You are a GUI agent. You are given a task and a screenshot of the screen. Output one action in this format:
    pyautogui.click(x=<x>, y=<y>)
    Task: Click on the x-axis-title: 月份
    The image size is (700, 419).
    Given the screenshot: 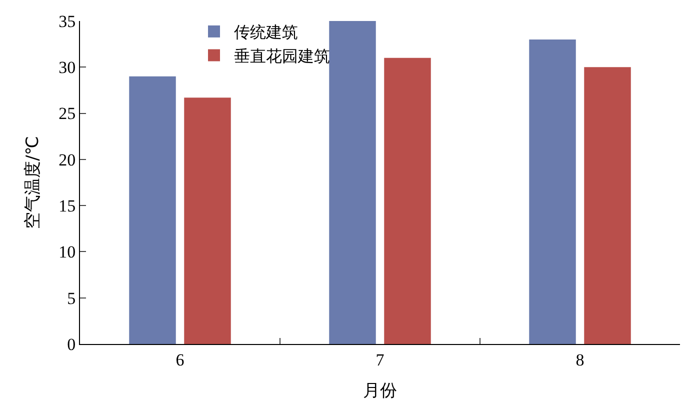 What is the action you would take?
    pyautogui.click(x=380, y=390)
    